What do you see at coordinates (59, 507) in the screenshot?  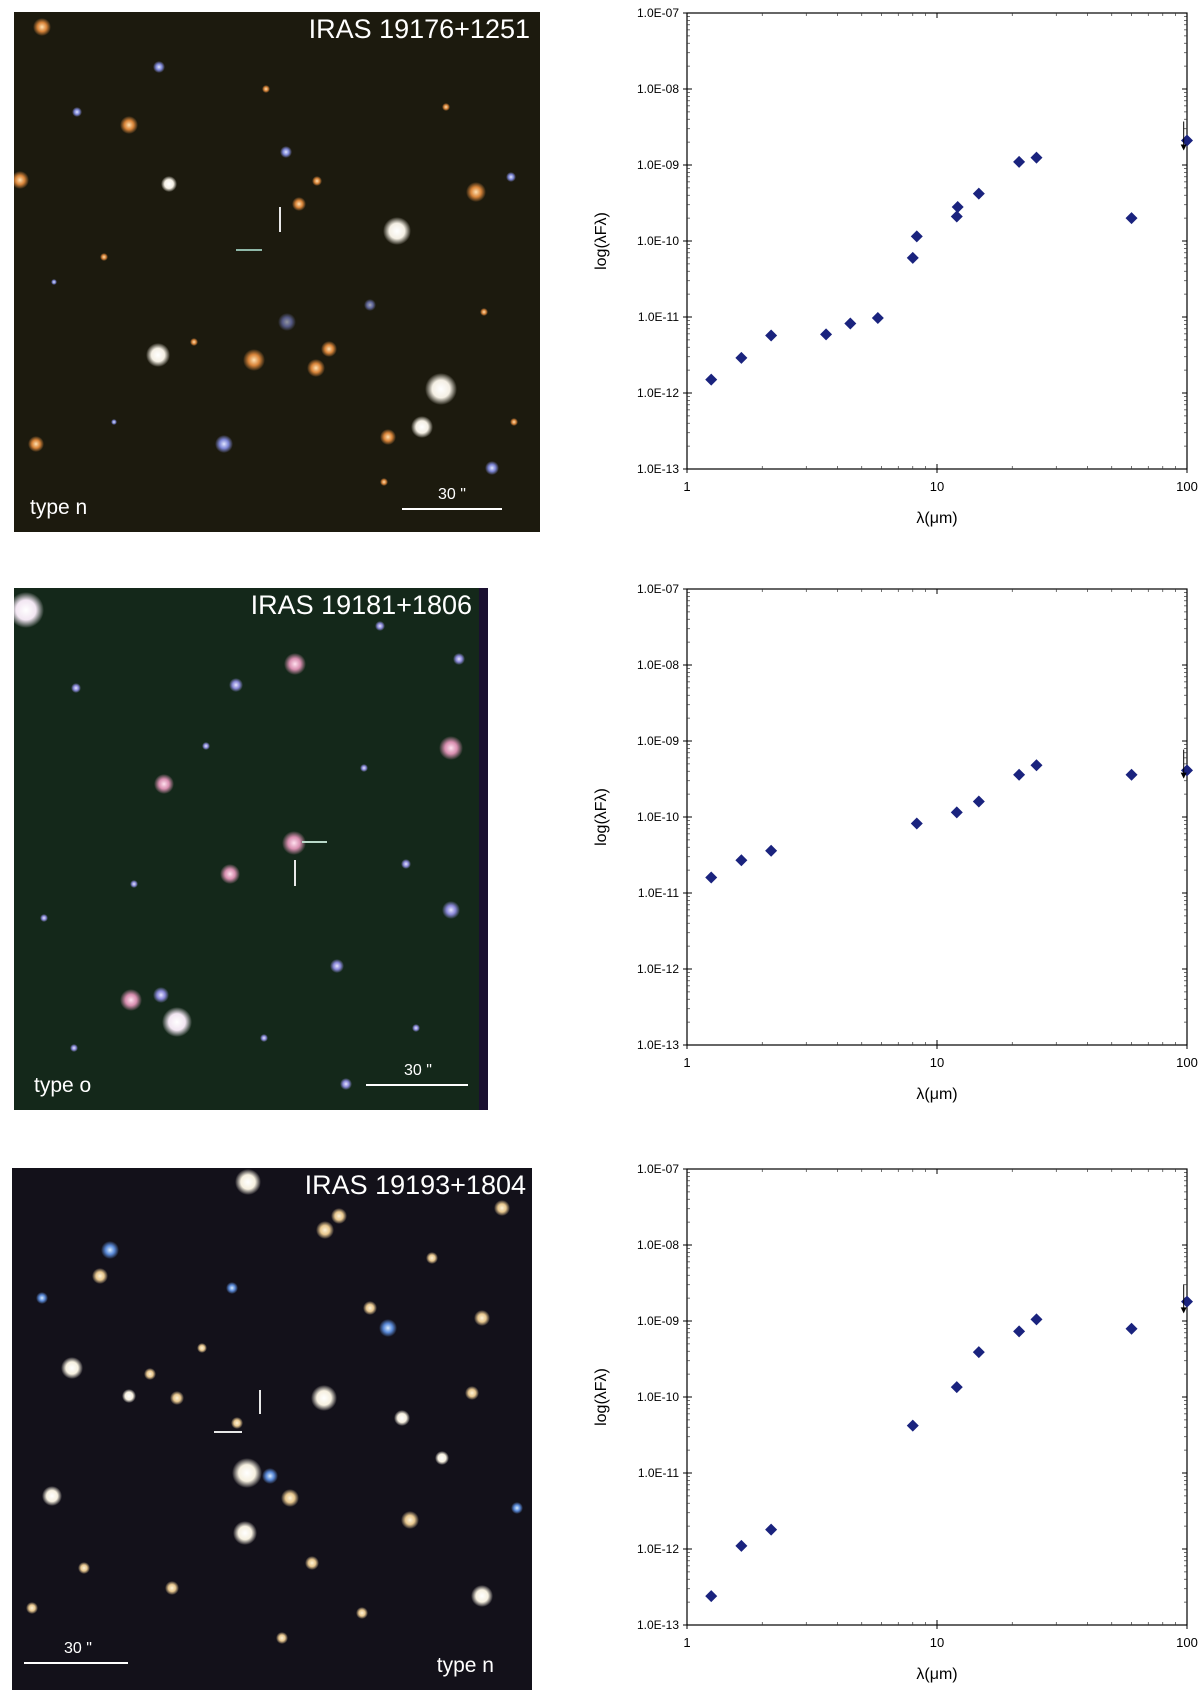 I see `image-type-label-1: type n` at bounding box center [59, 507].